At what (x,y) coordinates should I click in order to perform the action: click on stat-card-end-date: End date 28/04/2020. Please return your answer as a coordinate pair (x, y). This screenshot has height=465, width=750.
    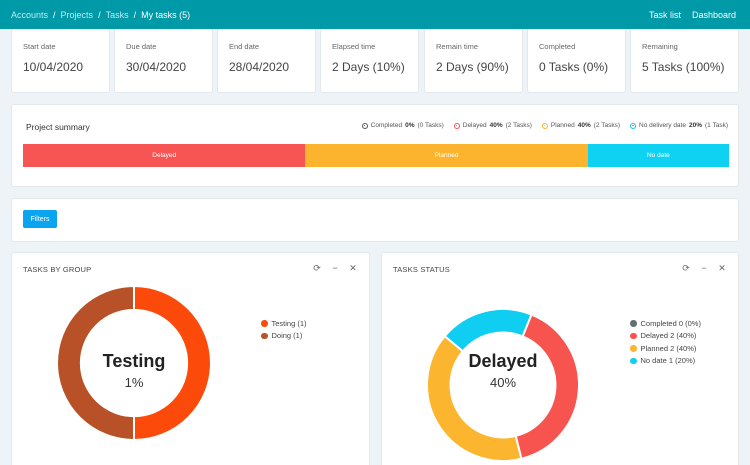
    Looking at the image, I should click on (266, 61).